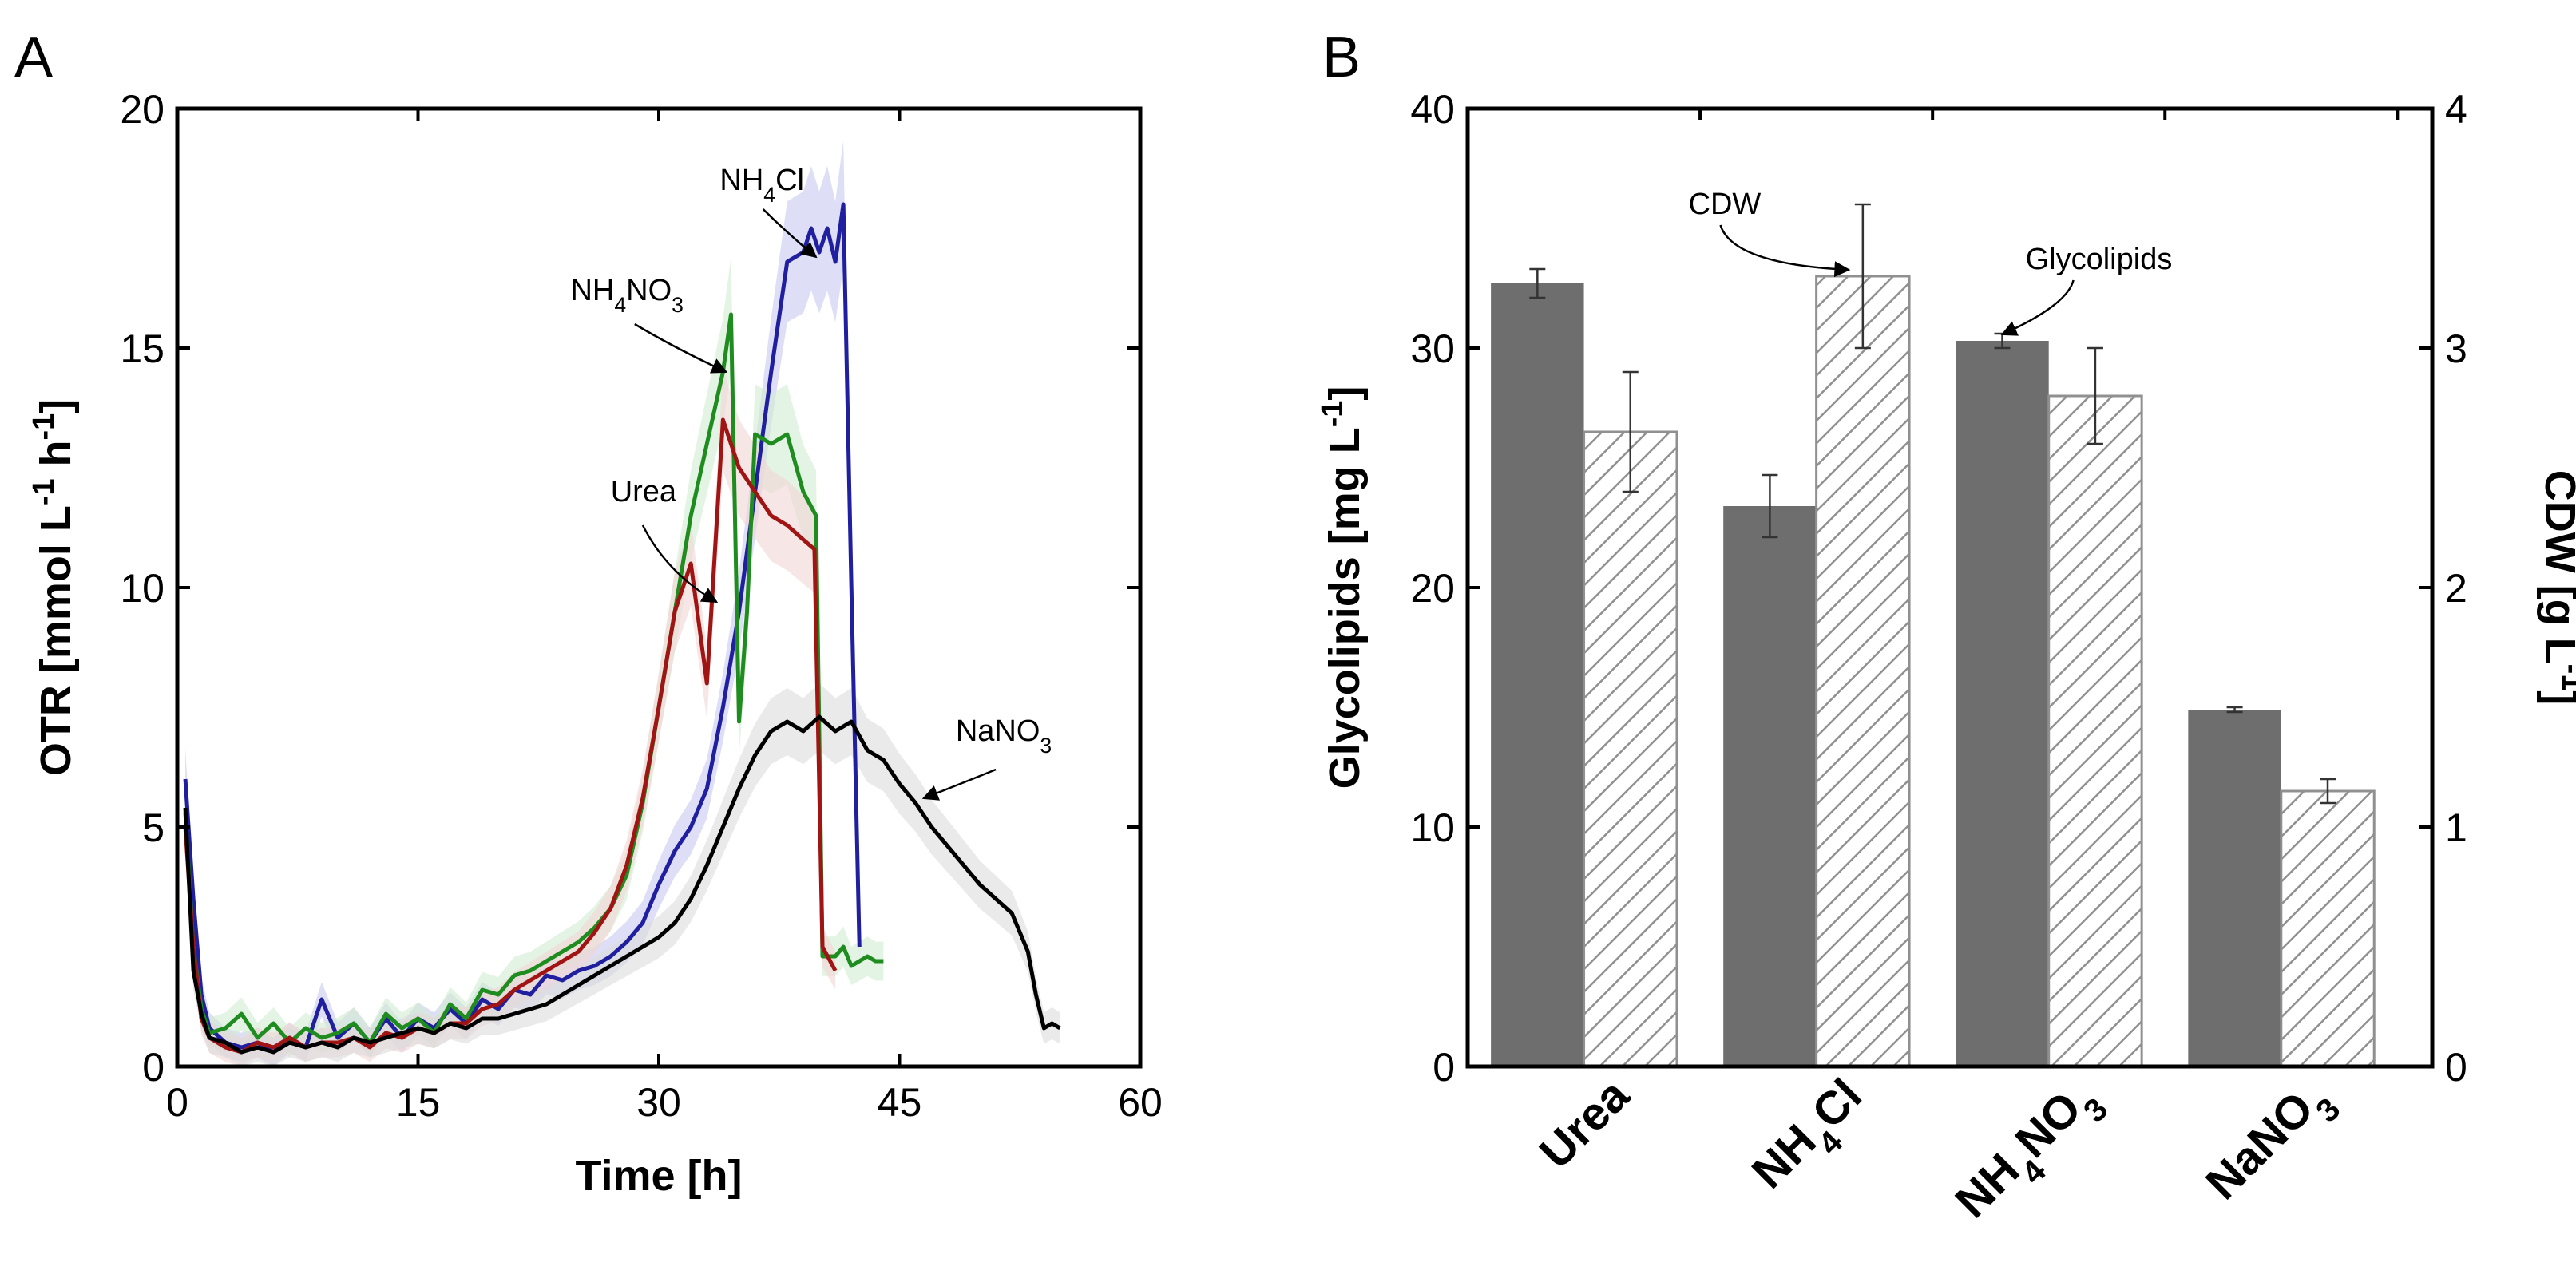 This screenshot has height=1286, width=2576. What do you see at coordinates (153, 1067) in the screenshot?
I see `y-tick-label-a: 0` at bounding box center [153, 1067].